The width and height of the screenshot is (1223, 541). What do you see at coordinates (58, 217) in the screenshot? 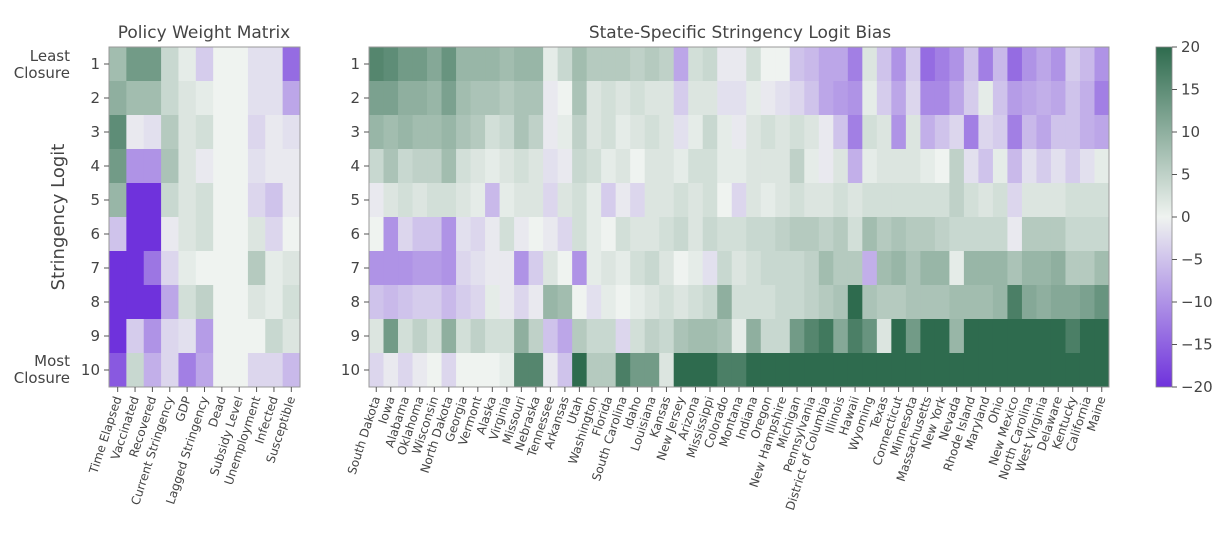
I see `y-axis-label: Stringency Logit` at bounding box center [58, 217].